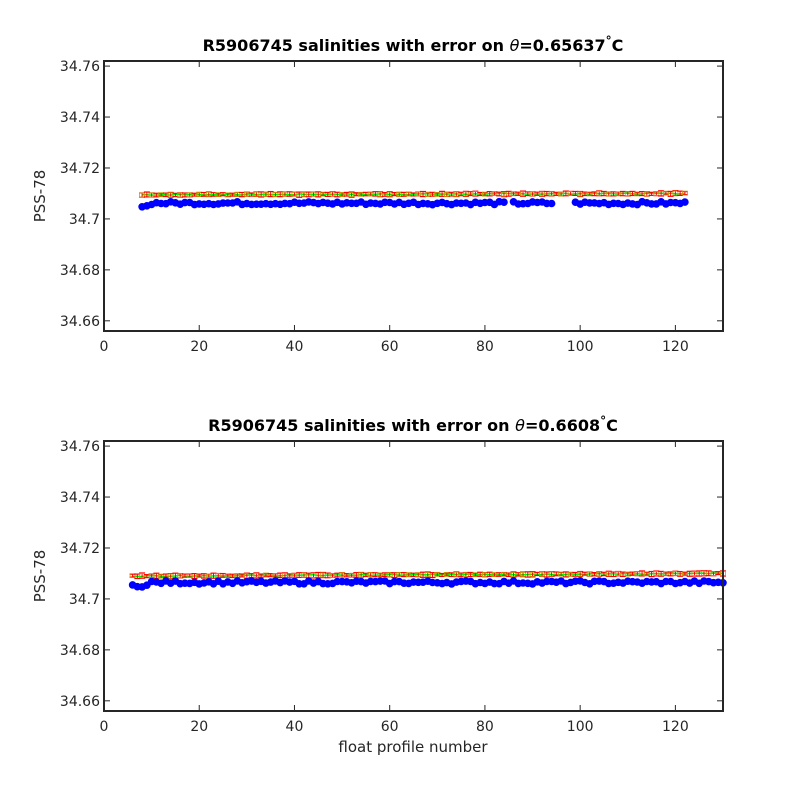 This screenshot has height=800, width=800. I want to click on bottom-panel-xlabel: float profile number, so click(413, 747).